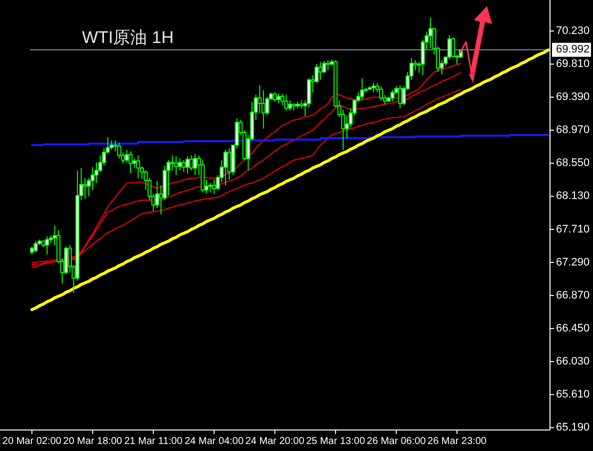 The width and height of the screenshot is (593, 451). I want to click on y-tick-label: 69.390, so click(573, 97).